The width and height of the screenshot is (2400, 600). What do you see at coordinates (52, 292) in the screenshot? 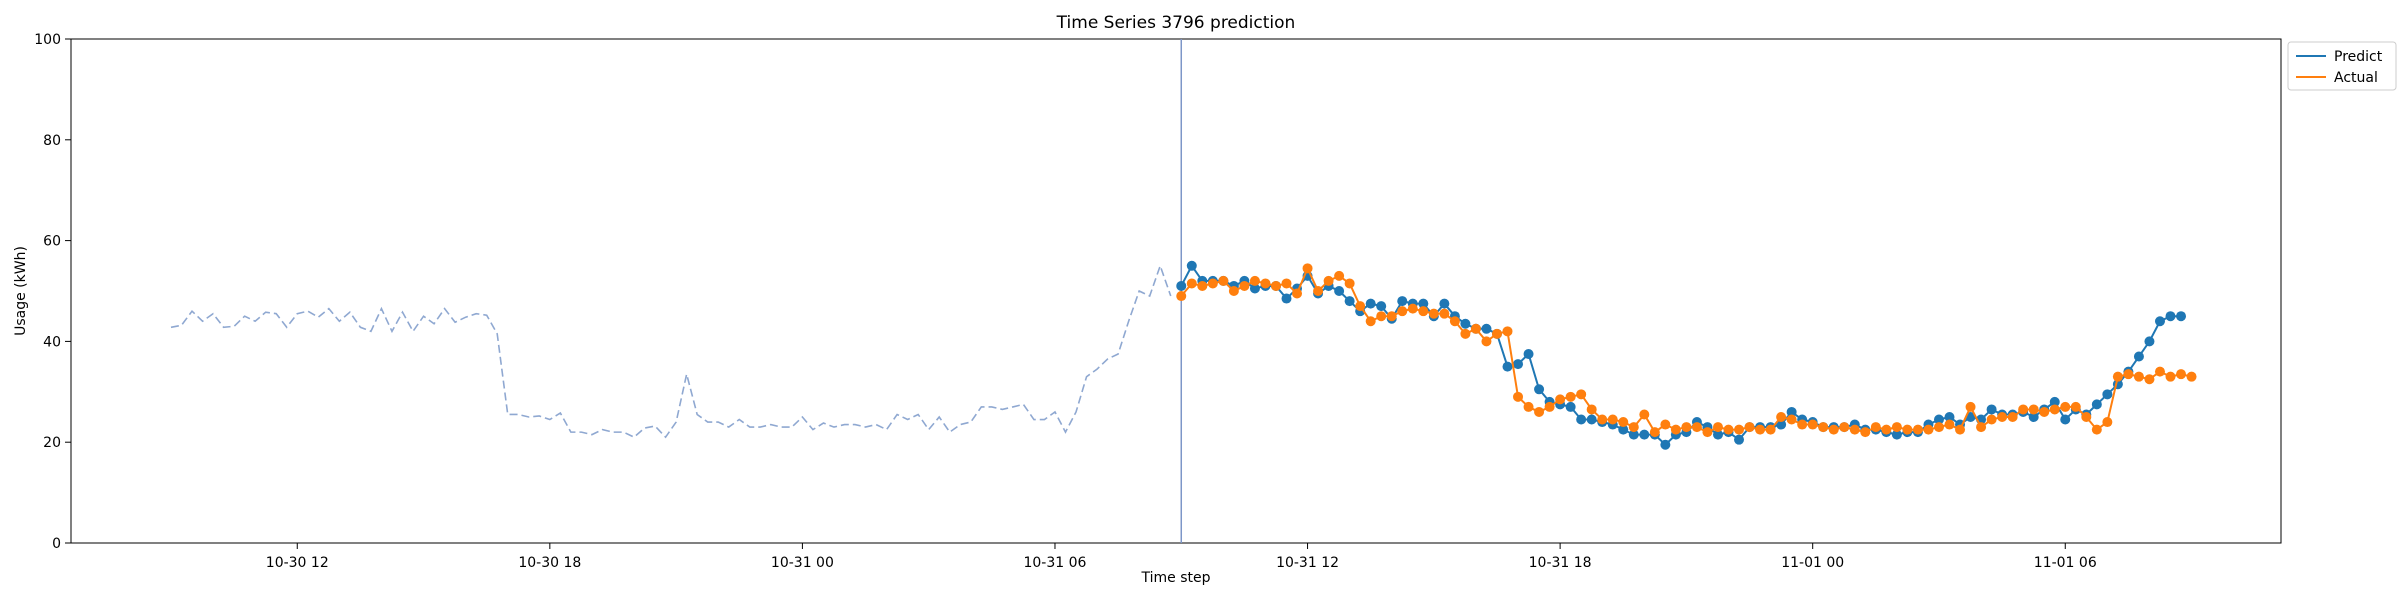
I see `y-axis: 0 20 40 60 80 100` at bounding box center [52, 292].